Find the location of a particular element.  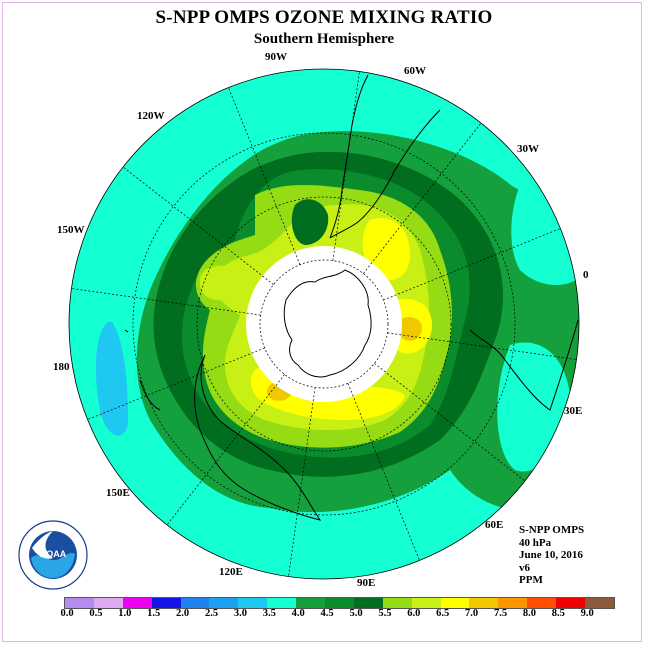

lon-label-120w: 120W is located at coordinates (151, 116).